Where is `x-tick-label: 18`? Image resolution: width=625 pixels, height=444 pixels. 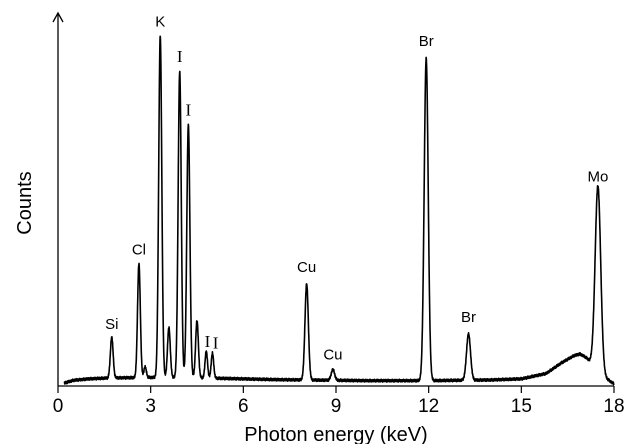 x-tick-label: 18 is located at coordinates (613, 406).